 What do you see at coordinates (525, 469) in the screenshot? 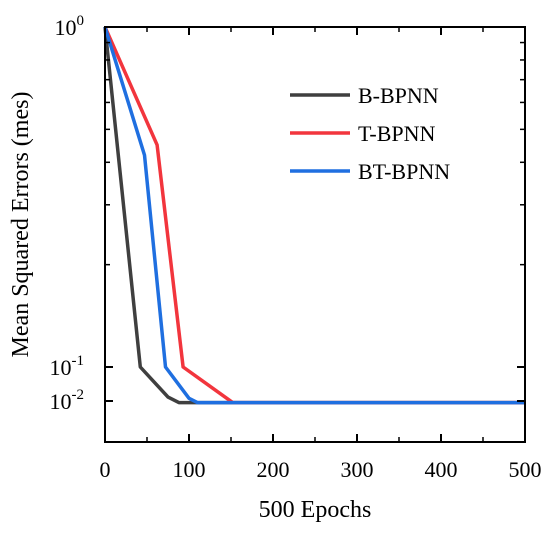
I see `x-tick-label: 500` at bounding box center [525, 469].